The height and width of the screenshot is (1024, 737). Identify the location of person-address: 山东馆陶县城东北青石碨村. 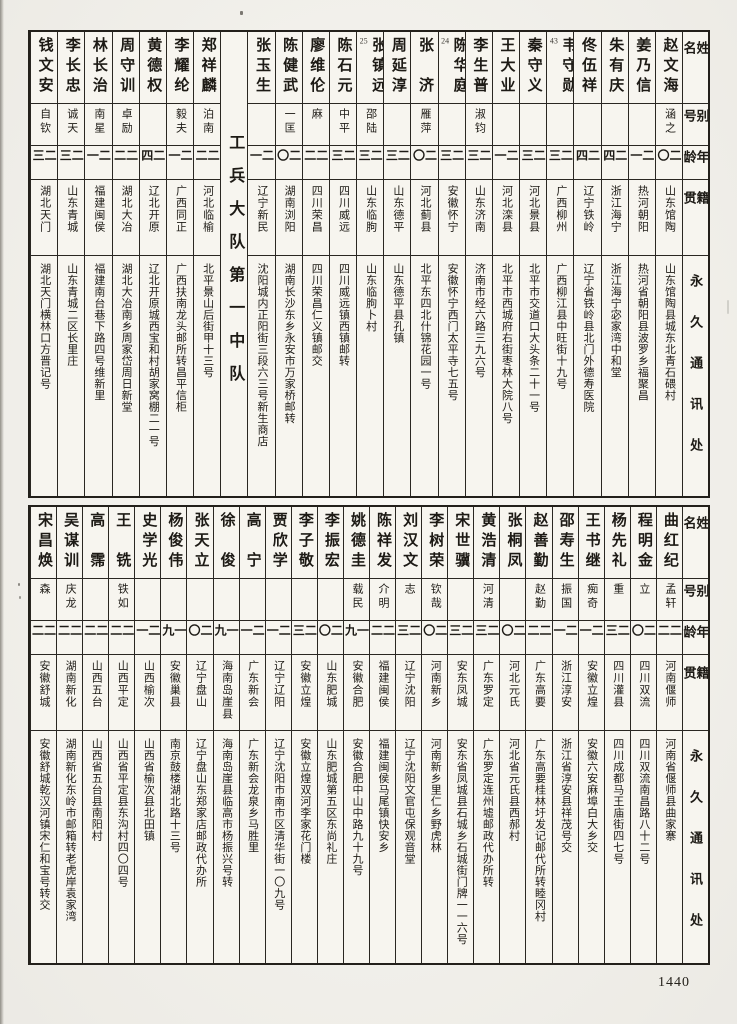
(669, 332).